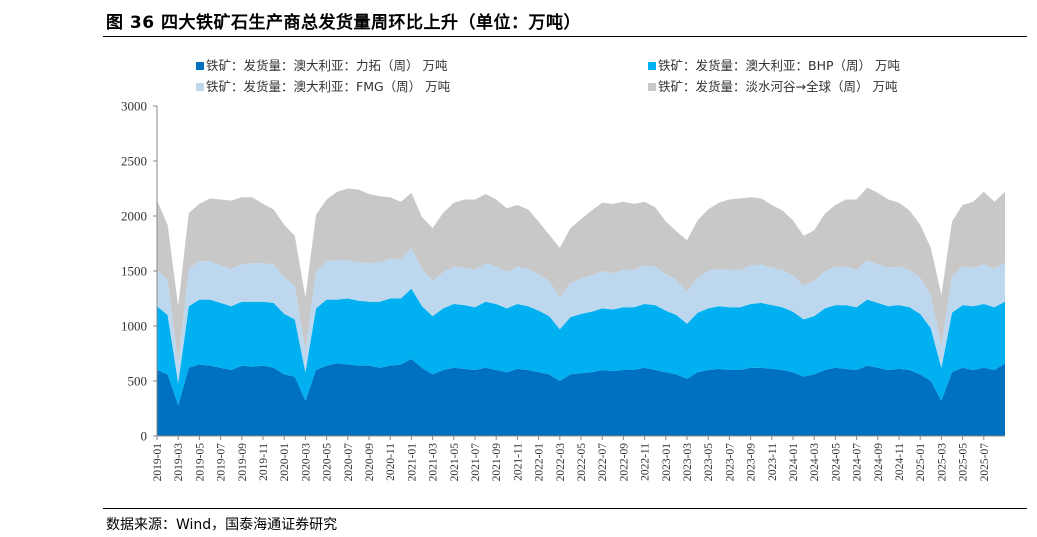 The image size is (1037, 537). What do you see at coordinates (942, 462) in the screenshot?
I see `x-tick-label: 2025-03` at bounding box center [942, 462].